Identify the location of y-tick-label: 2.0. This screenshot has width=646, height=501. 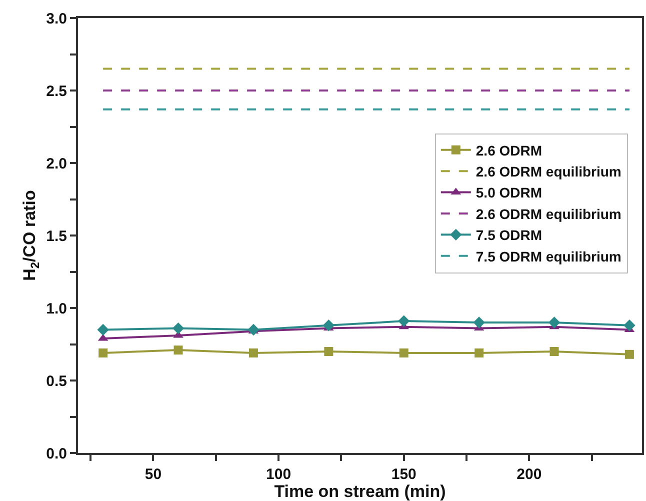
(56, 163).